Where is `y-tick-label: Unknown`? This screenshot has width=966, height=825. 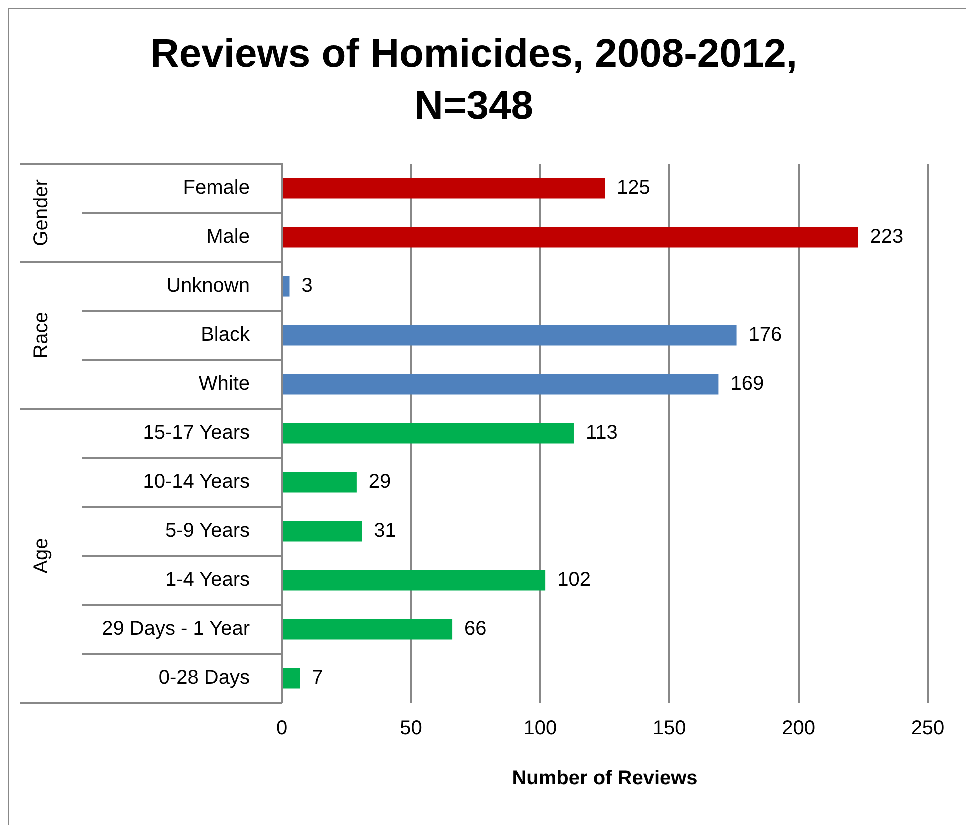 y-tick-label: Unknown is located at coordinates (208, 286).